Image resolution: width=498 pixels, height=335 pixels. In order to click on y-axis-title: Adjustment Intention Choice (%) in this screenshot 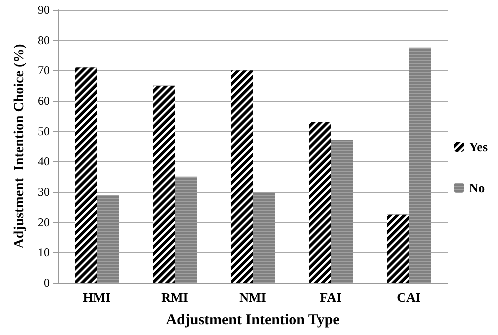, I will do `click(20, 146)`.